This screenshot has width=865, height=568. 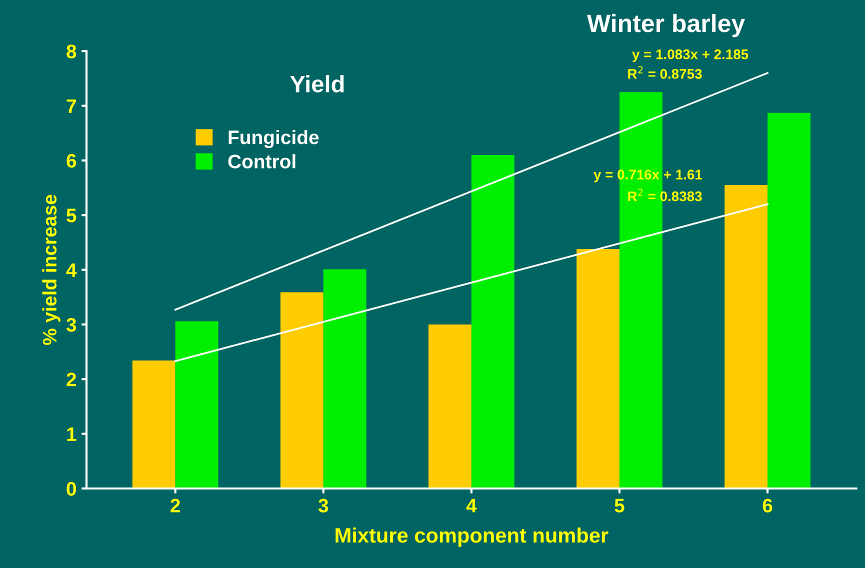 What do you see at coordinates (472, 537) in the screenshot?
I see `x-axis-title: Mixture component number` at bounding box center [472, 537].